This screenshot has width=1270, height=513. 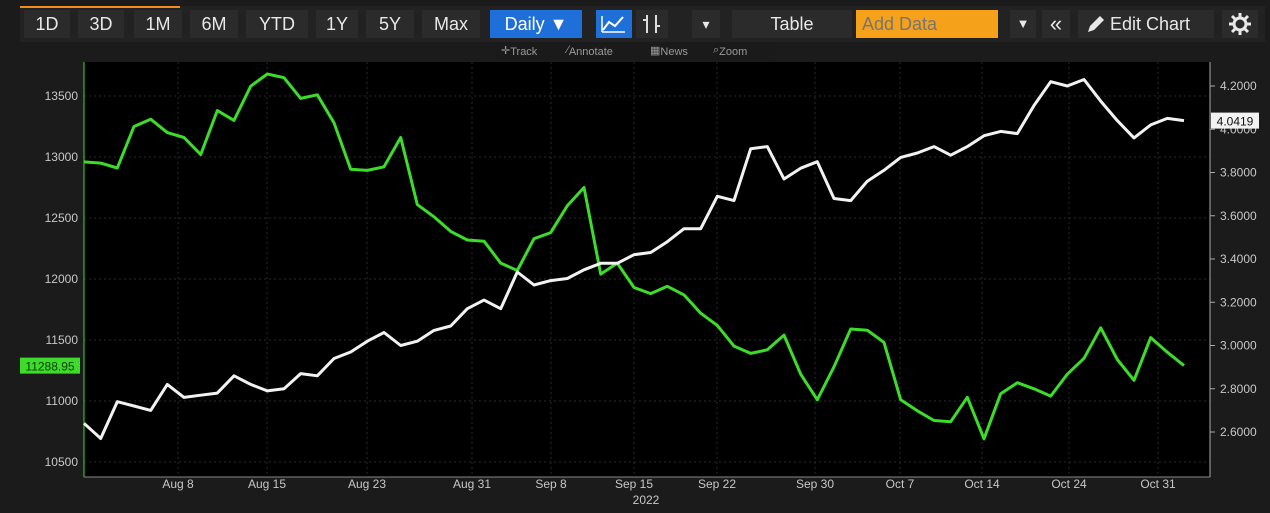 I want to click on track-tool: ✛ Track, so click(x=519, y=51).